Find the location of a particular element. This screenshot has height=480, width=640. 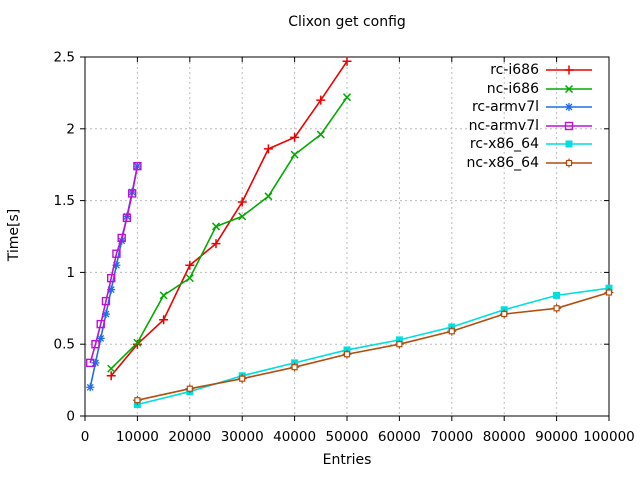

x-tick-label: 90000 is located at coordinates (556, 437).